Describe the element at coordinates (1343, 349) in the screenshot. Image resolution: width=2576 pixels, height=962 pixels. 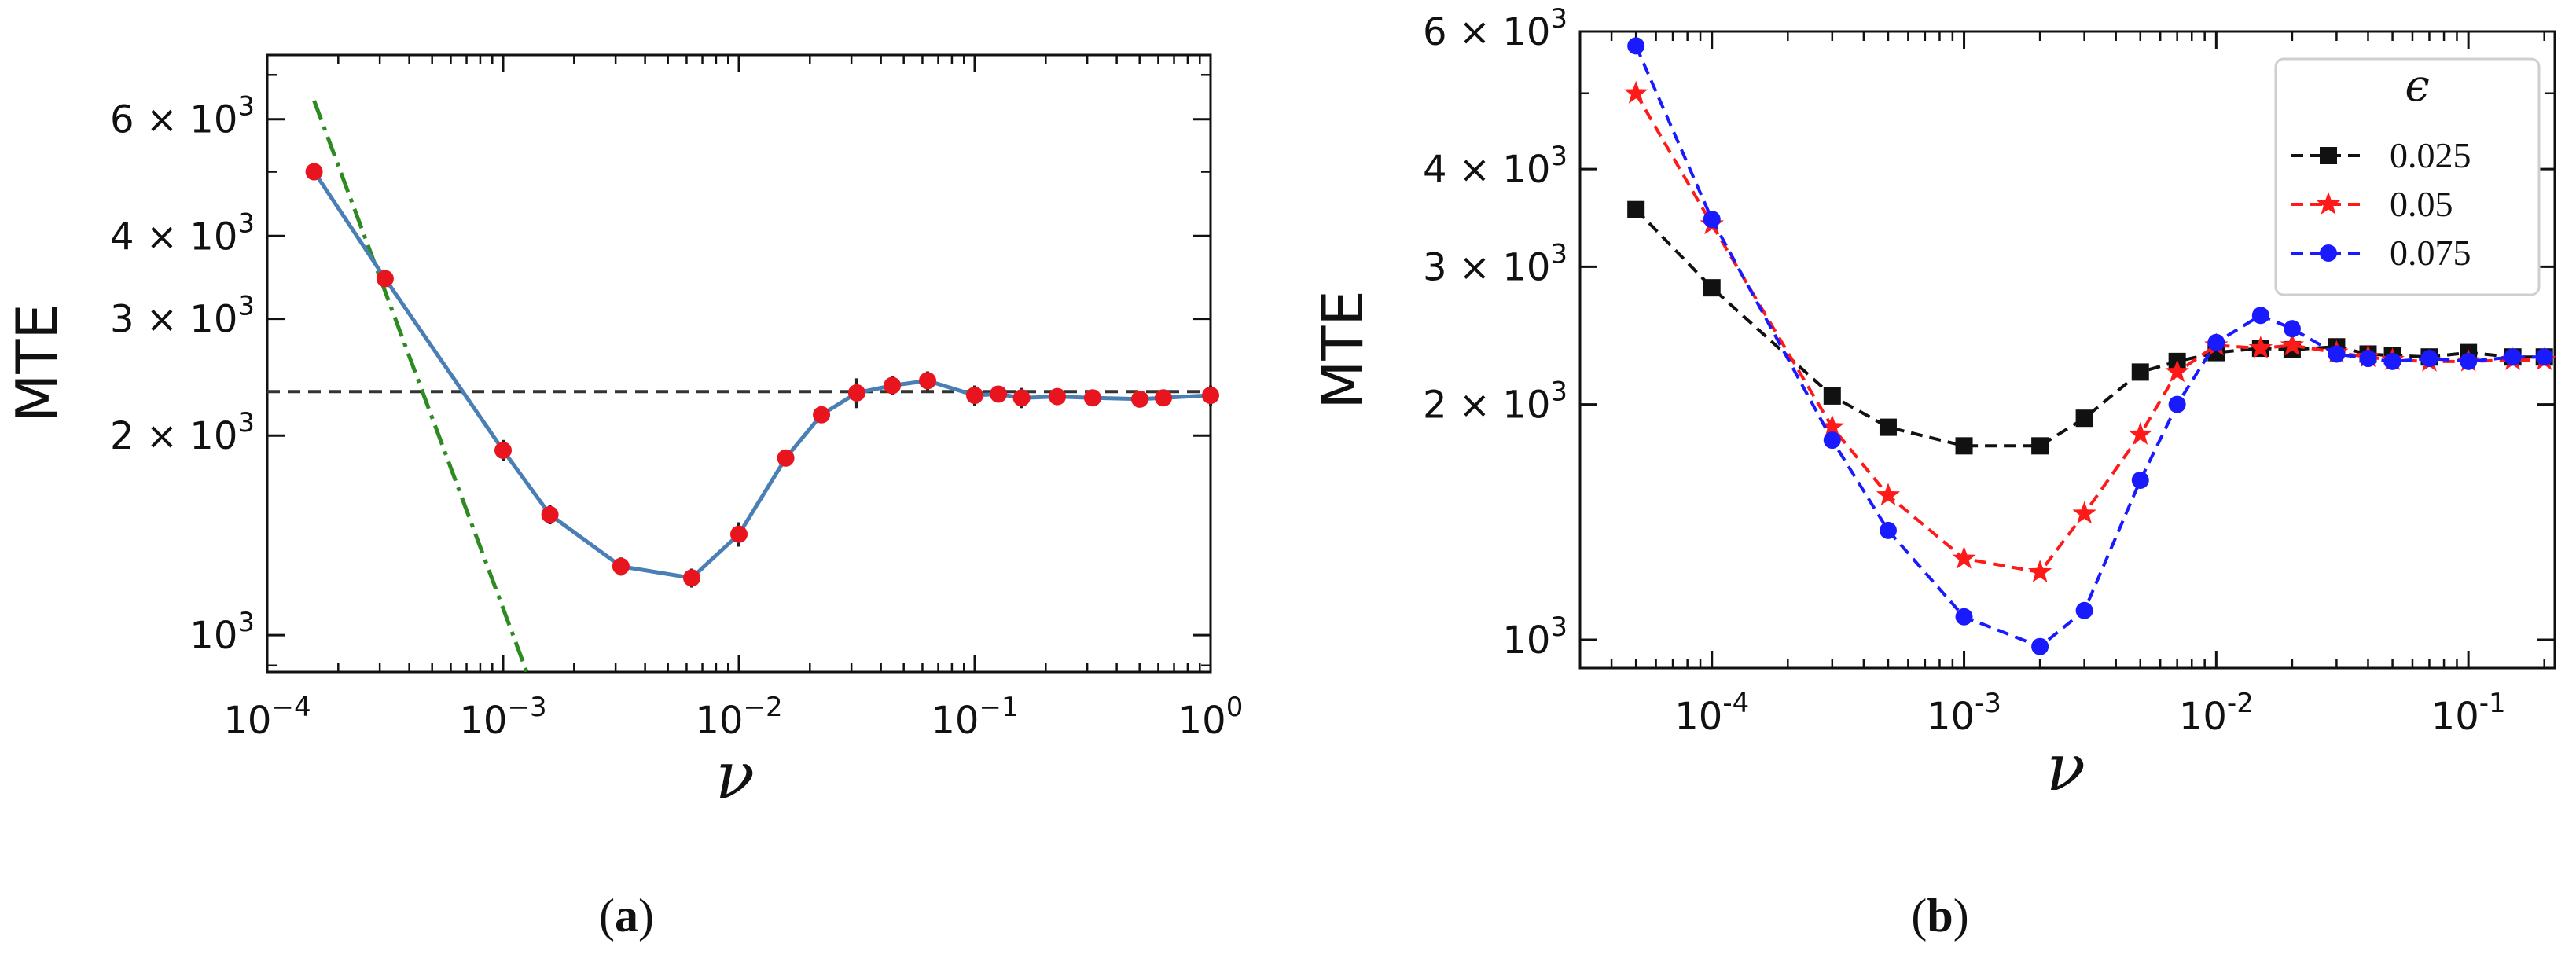
I see `panel-b-ylabel: MTE` at that location.